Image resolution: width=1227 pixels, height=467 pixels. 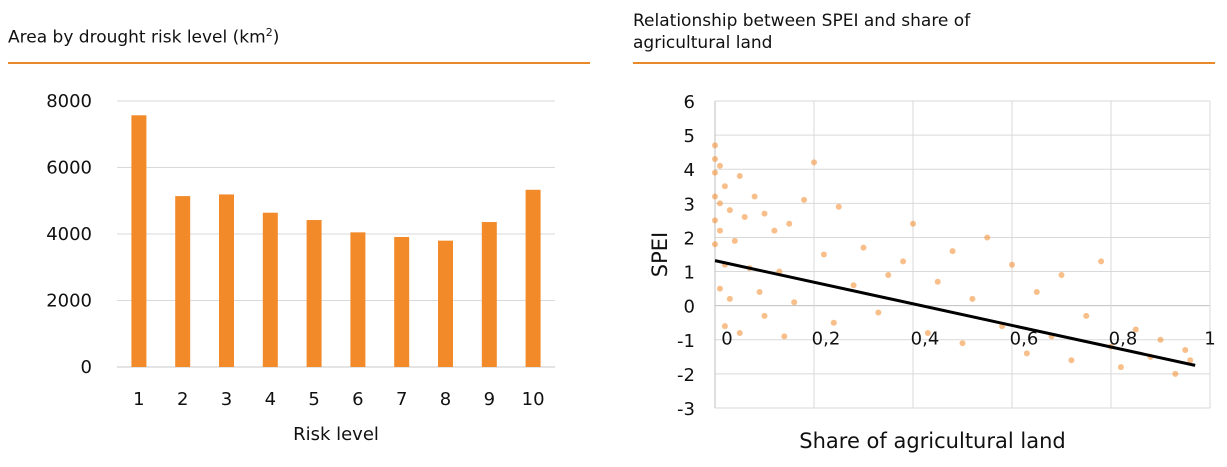 What do you see at coordinates (69, 101) in the screenshot?
I see `bar-y-tick-label: 8000` at bounding box center [69, 101].